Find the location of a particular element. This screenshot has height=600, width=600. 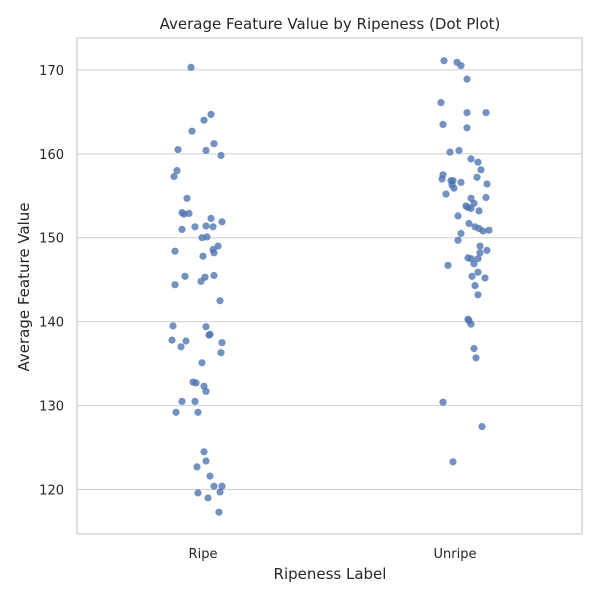

x-tick-label: Unripe is located at coordinates (455, 554).